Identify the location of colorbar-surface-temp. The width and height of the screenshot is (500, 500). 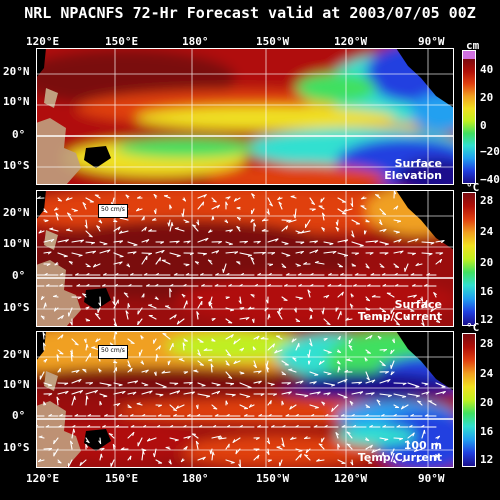
(469, 259).